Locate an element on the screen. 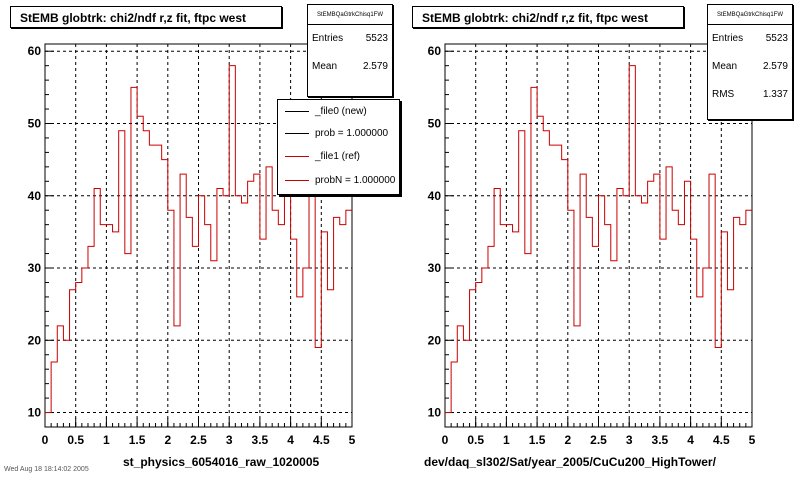  legend-entry: prob = 1.000000 is located at coordinates (338, 133).